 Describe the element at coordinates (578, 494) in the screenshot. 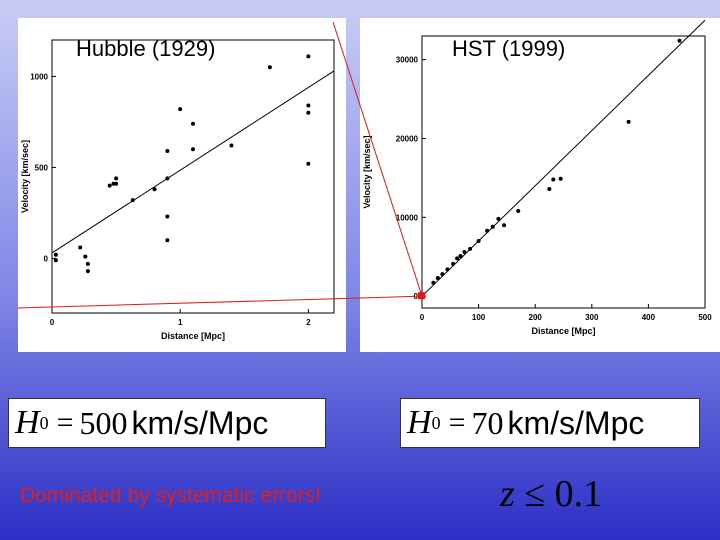

I see `redshift-value: 0.1` at that location.